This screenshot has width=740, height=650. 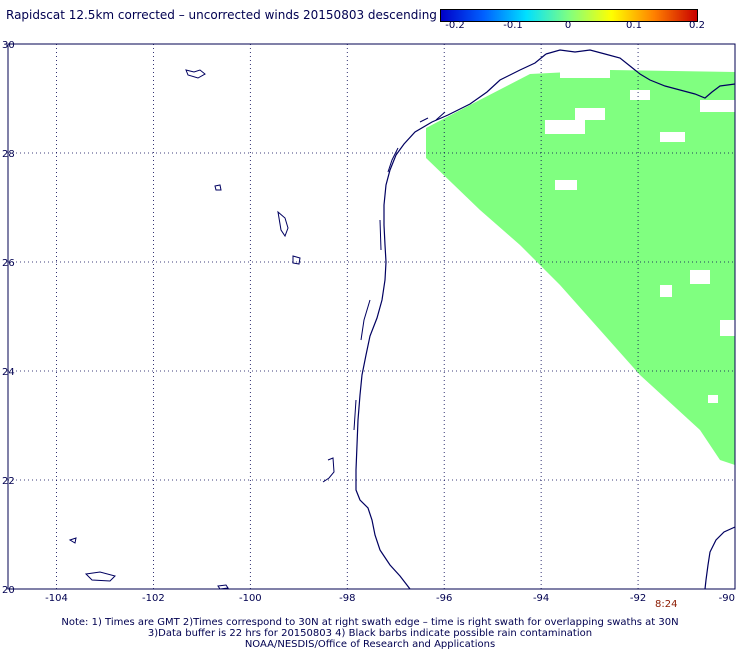 What do you see at coordinates (720, 558) in the screenshot?
I see `coastline-yucatan` at bounding box center [720, 558].